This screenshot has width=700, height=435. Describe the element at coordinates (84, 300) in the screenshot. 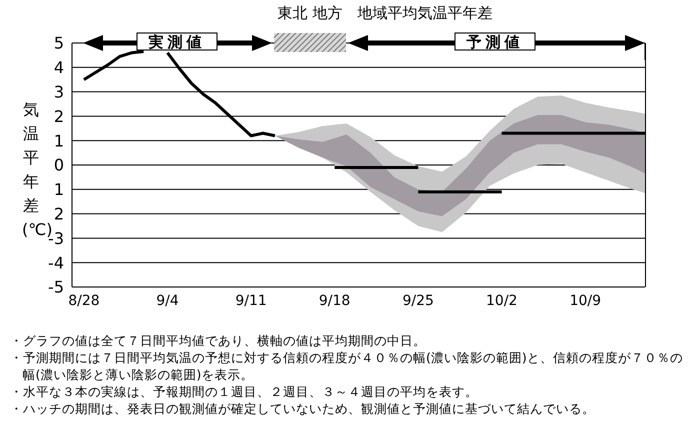

I see `x-tick-label: 8/28` at that location.